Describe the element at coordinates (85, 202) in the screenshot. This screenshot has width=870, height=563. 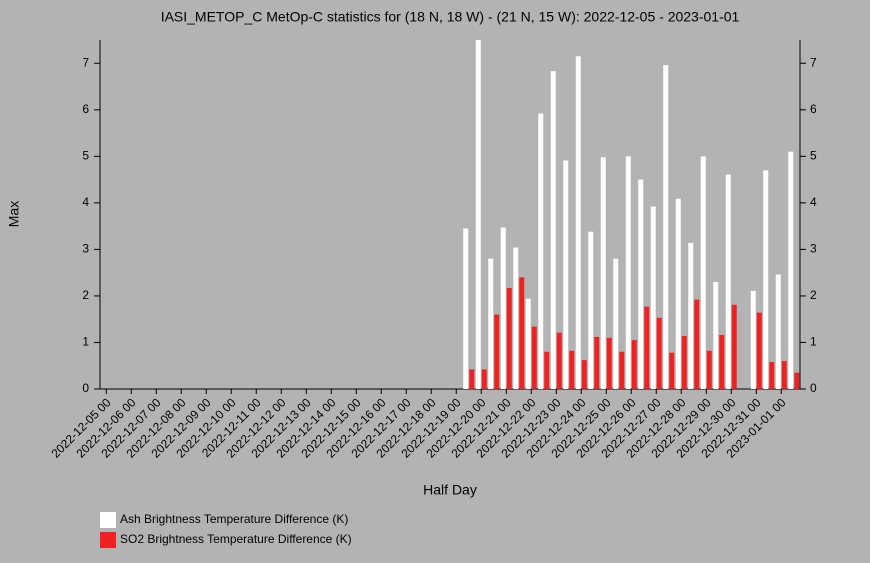
I see `y-tick-label: 4` at that location.